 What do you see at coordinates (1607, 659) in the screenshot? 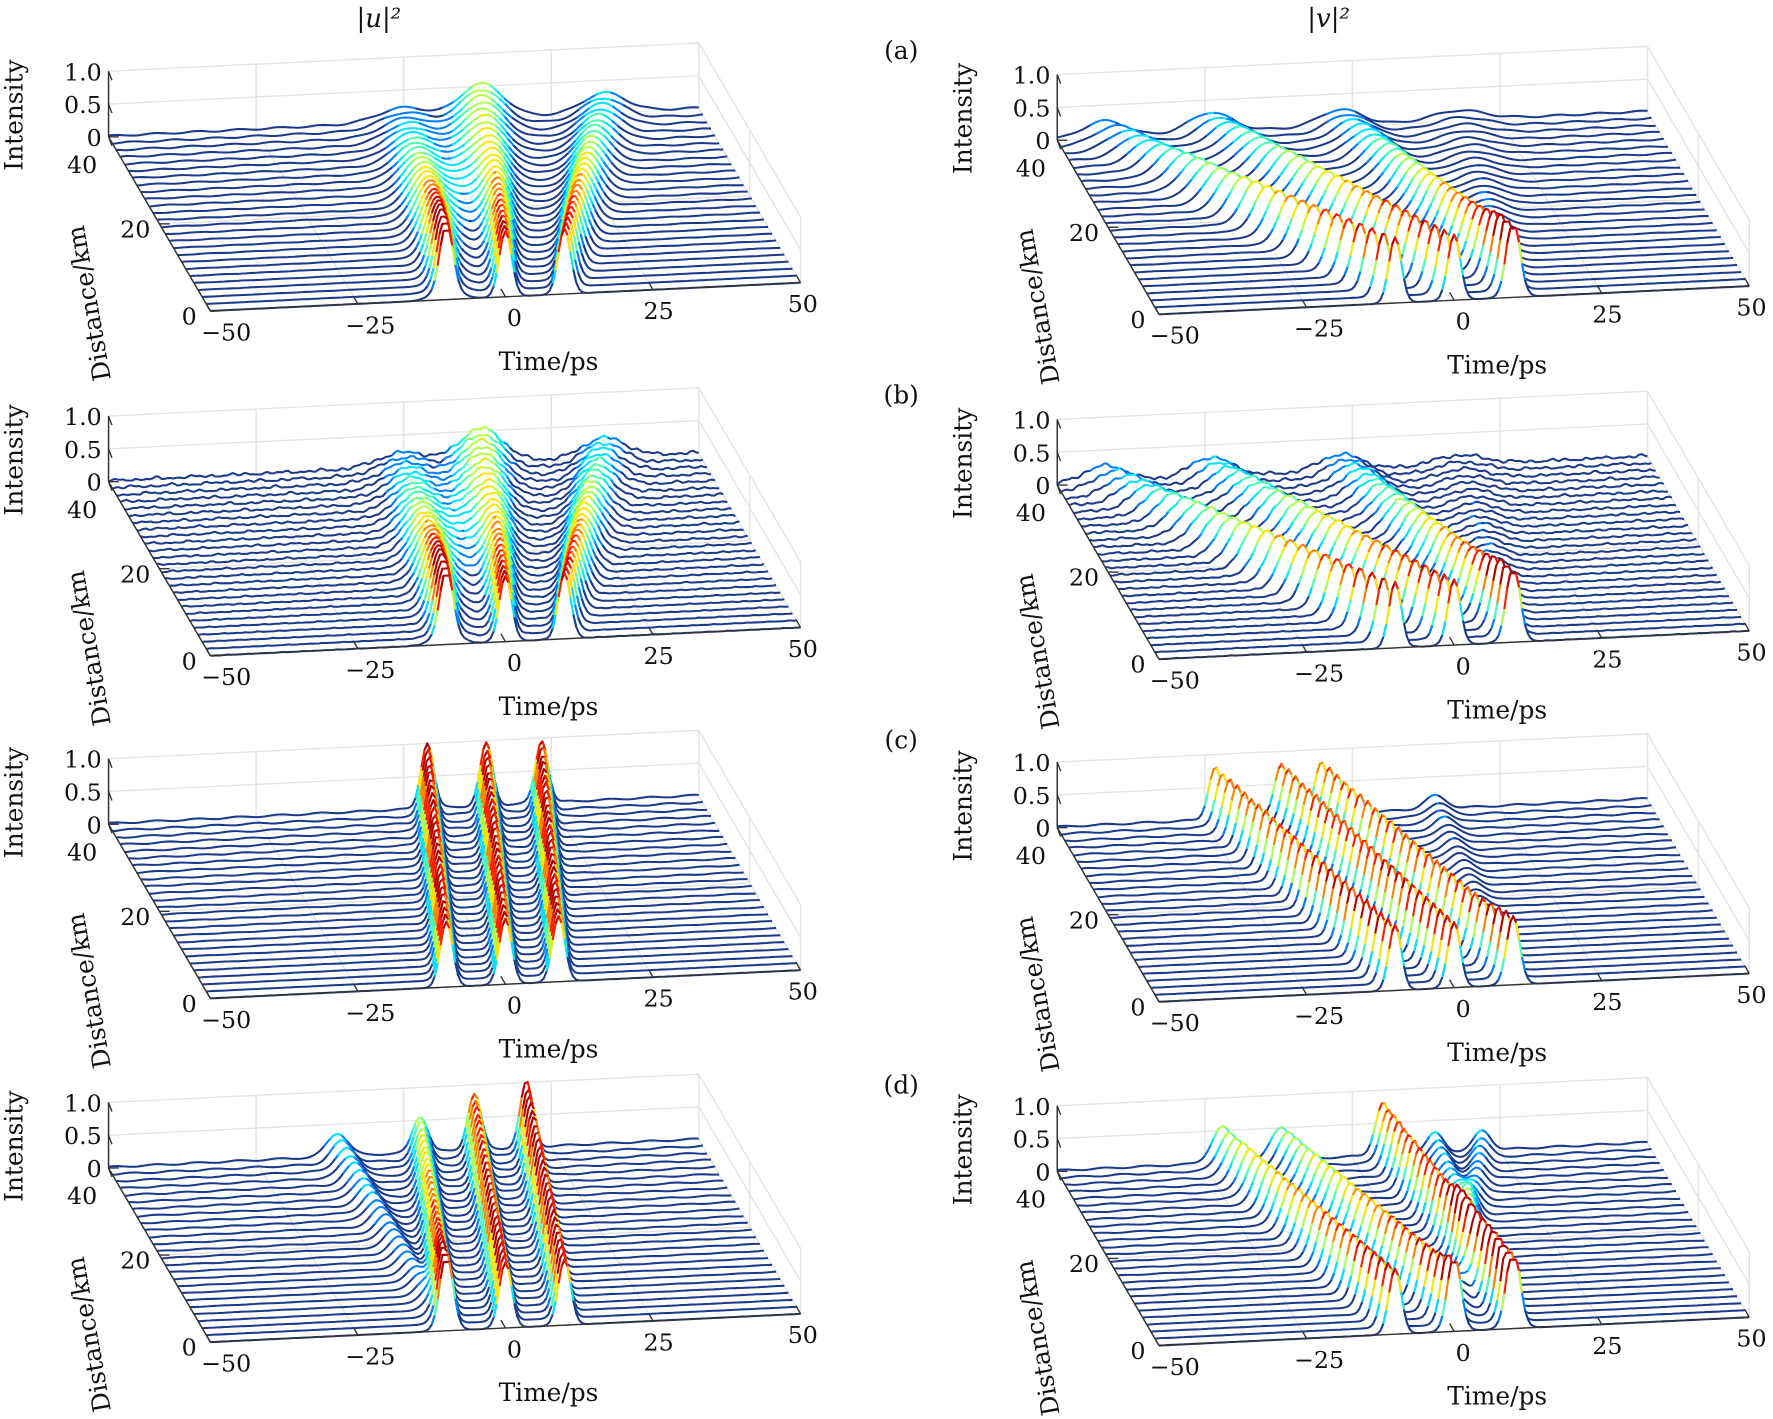
I see `time-tick-label: 25` at bounding box center [1607, 659].